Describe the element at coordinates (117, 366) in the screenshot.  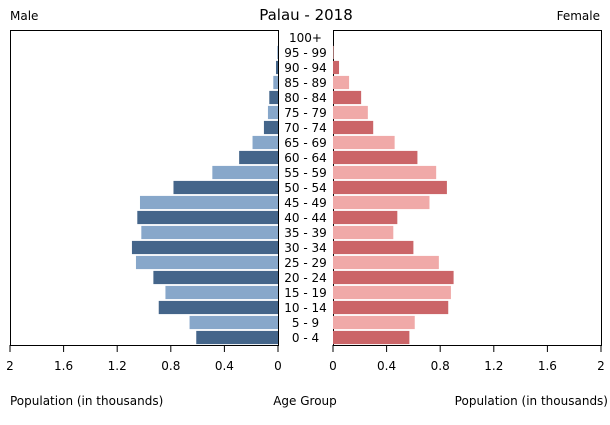
I see `male-tick-label: 1.2` at that location.